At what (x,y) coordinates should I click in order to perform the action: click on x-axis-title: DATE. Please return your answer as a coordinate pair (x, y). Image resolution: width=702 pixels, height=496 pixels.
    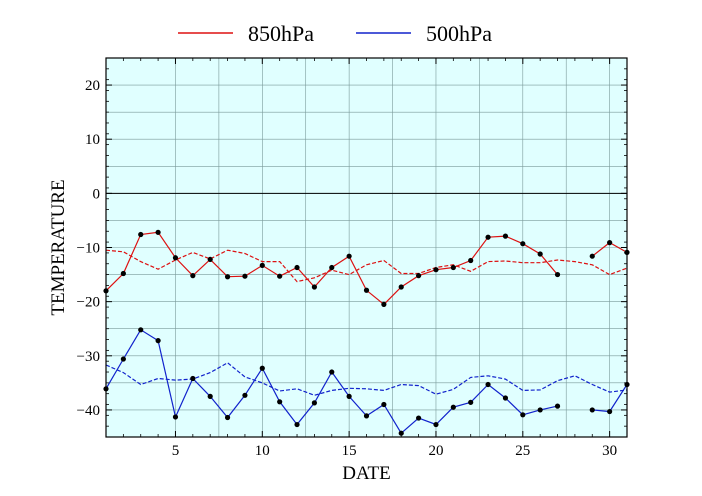
    Looking at the image, I should click on (366, 473).